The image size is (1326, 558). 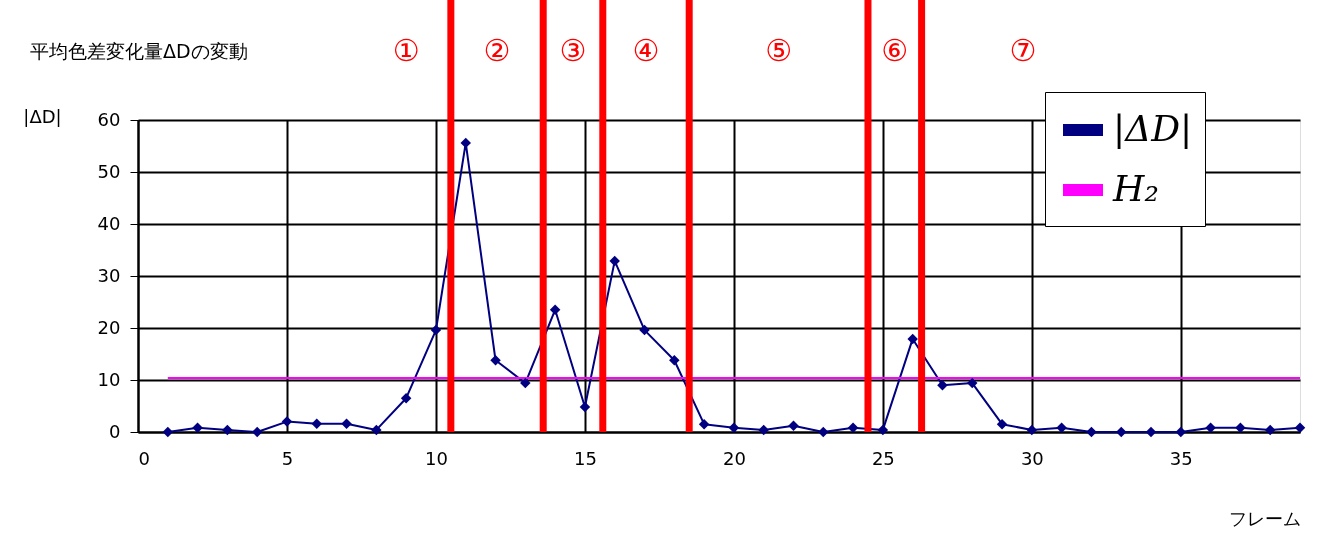 I want to click on legend-label: H₂, so click(x=1135, y=188).